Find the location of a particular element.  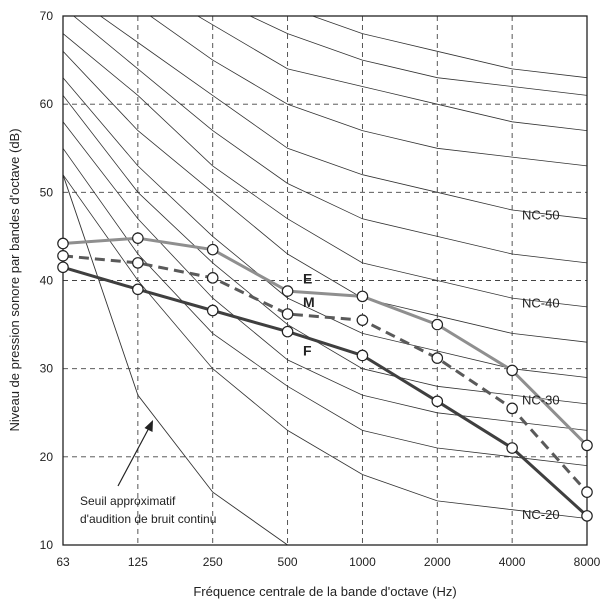

x-tick-label: 500 is located at coordinates (288, 562).